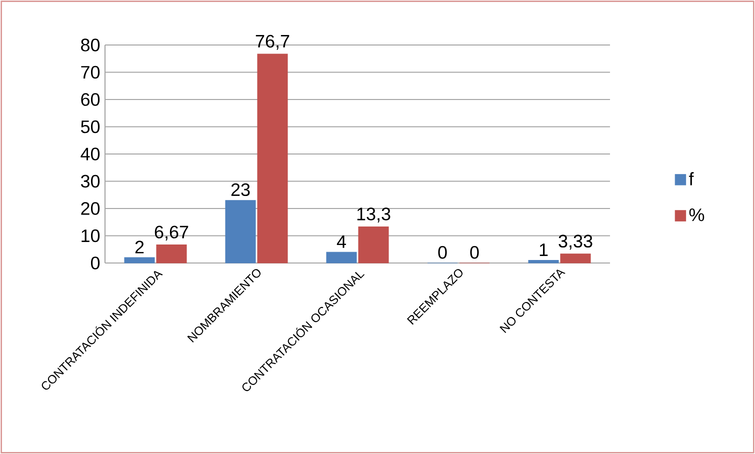 The height and width of the screenshot is (454, 755). I want to click on data-label: 76,7, so click(273, 42).